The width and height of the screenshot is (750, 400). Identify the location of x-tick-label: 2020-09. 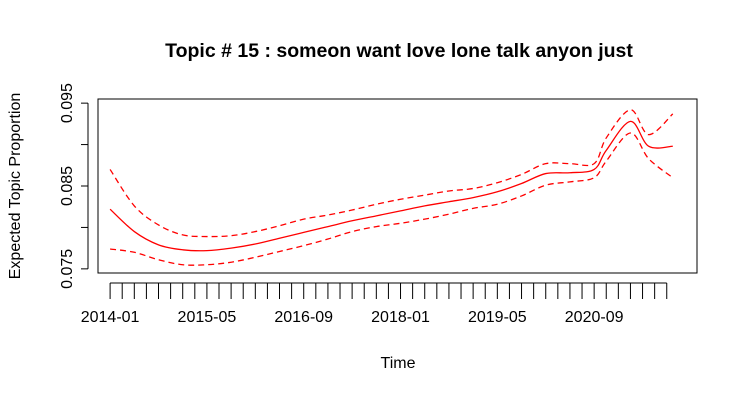
(594, 317).